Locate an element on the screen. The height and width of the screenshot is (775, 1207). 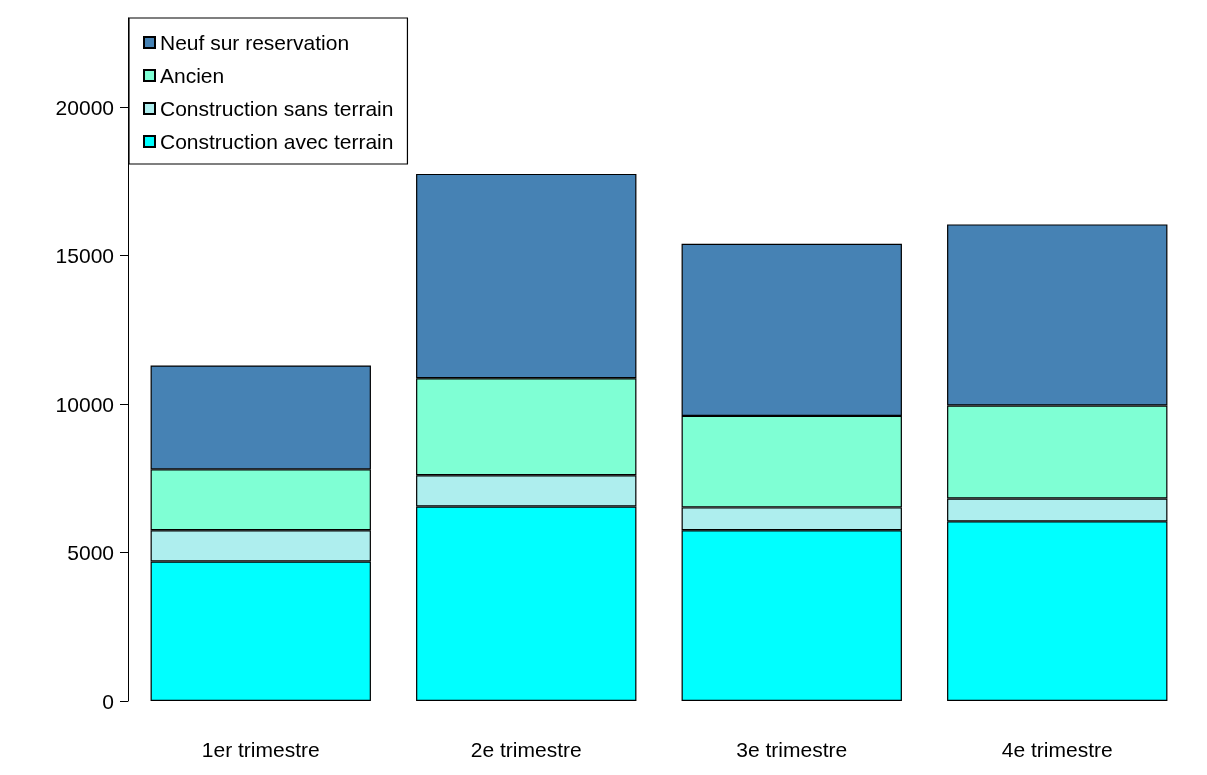
x-tick-label: 1er trimestre is located at coordinates (260, 749).